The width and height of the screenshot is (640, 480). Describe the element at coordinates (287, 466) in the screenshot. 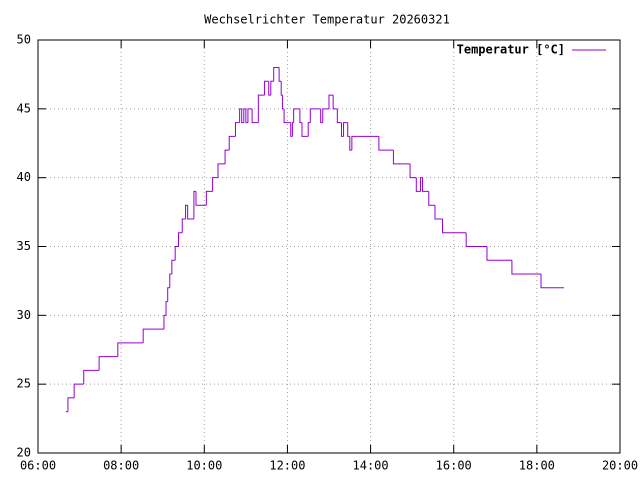

I see `x-tick-label: 12:00` at that location.